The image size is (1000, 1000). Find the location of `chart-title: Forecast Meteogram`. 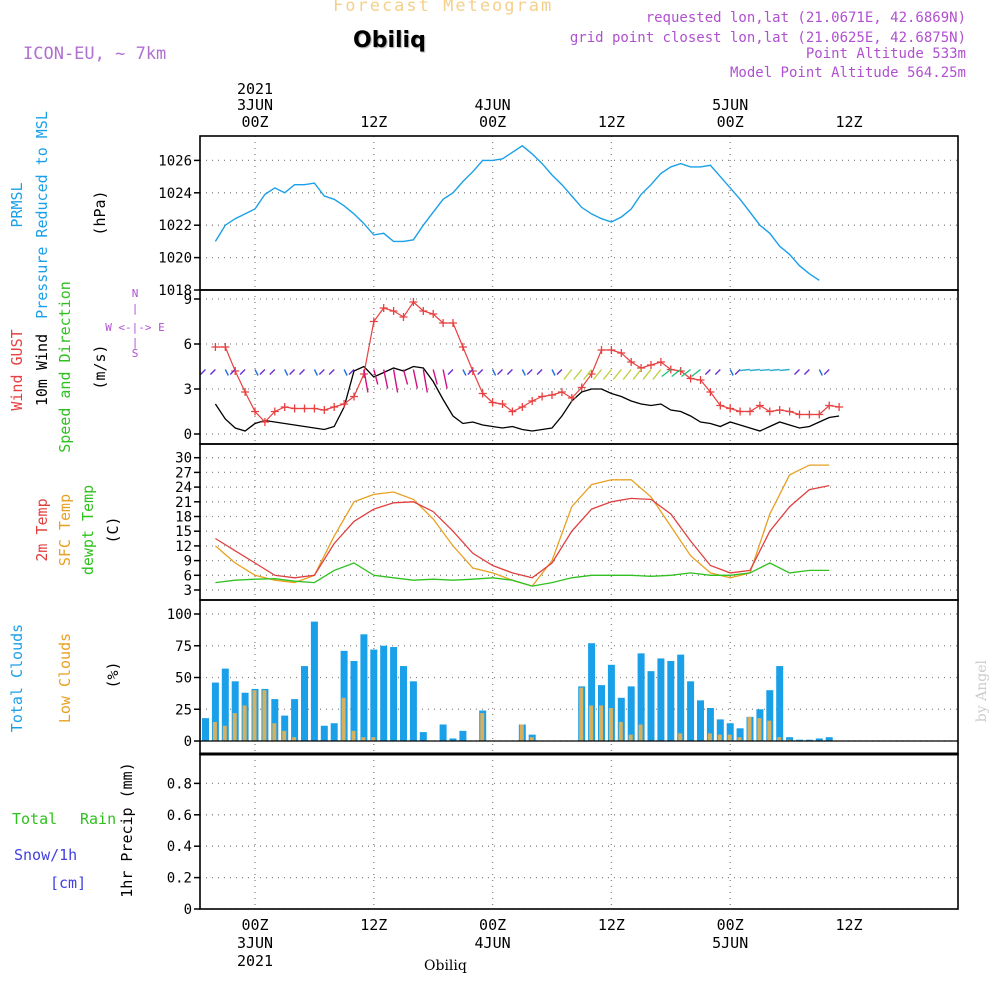

chart-title: Forecast Meteogram is located at coordinates (443, 8).